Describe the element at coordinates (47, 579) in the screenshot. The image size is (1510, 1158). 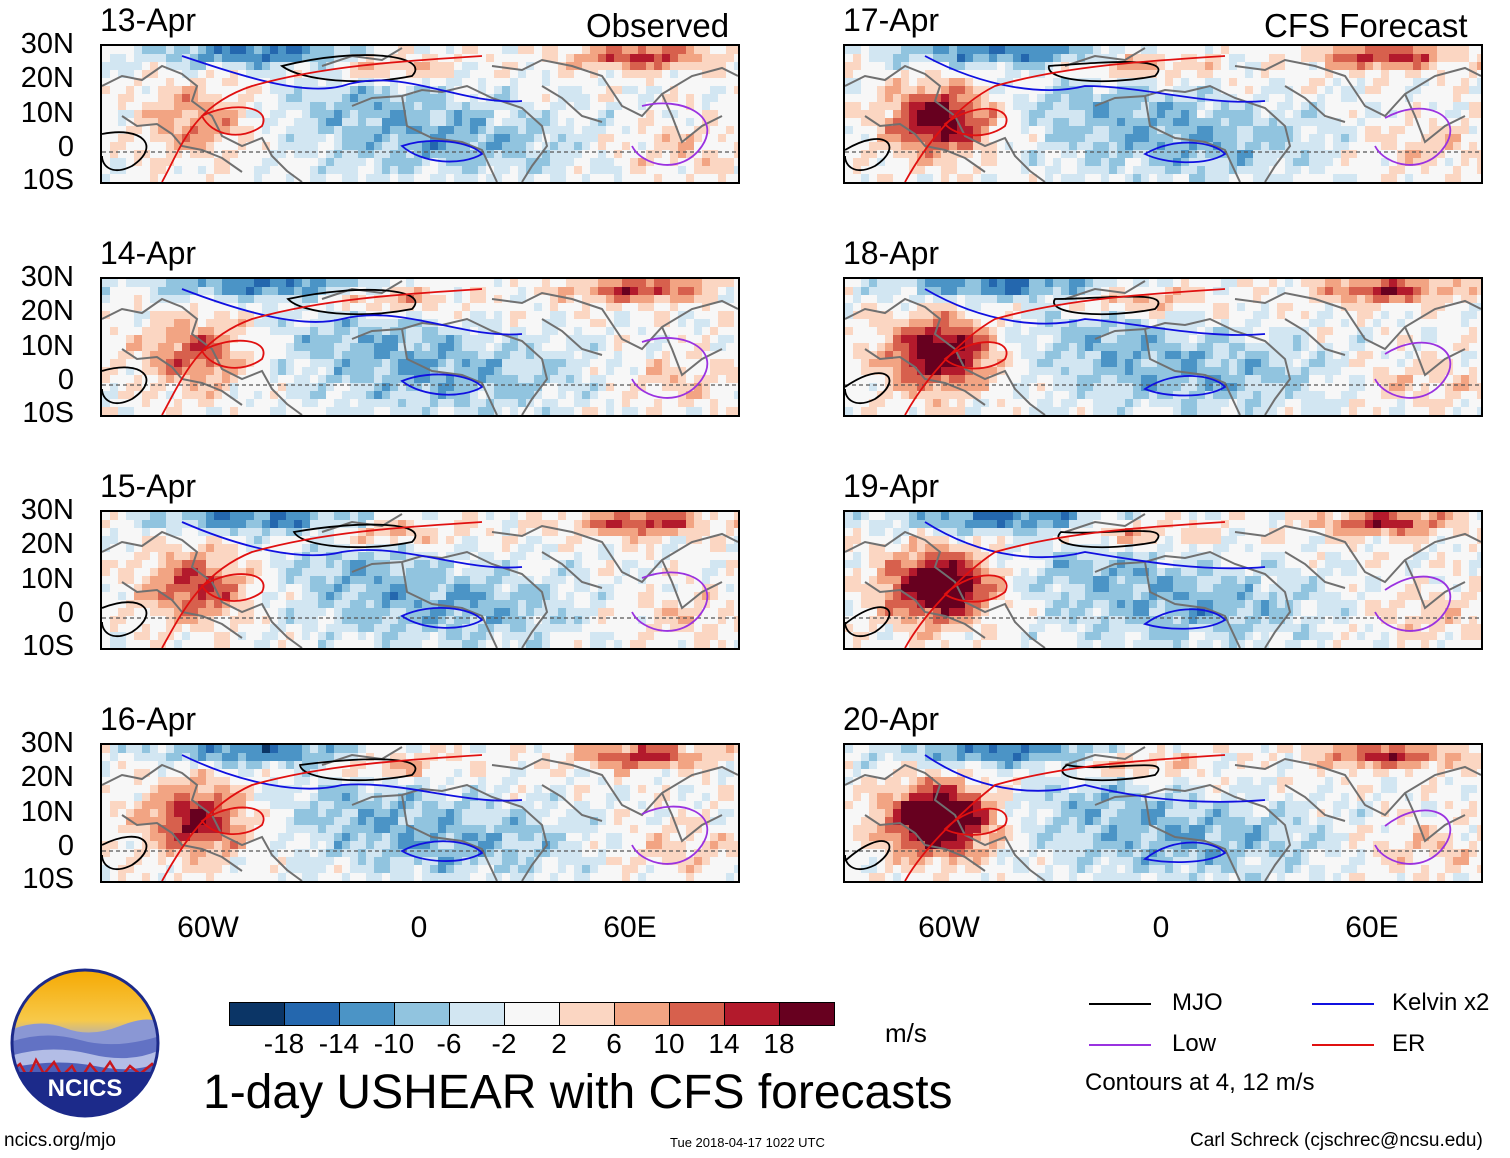
I see `lat-label-row3-3: 10N` at that location.